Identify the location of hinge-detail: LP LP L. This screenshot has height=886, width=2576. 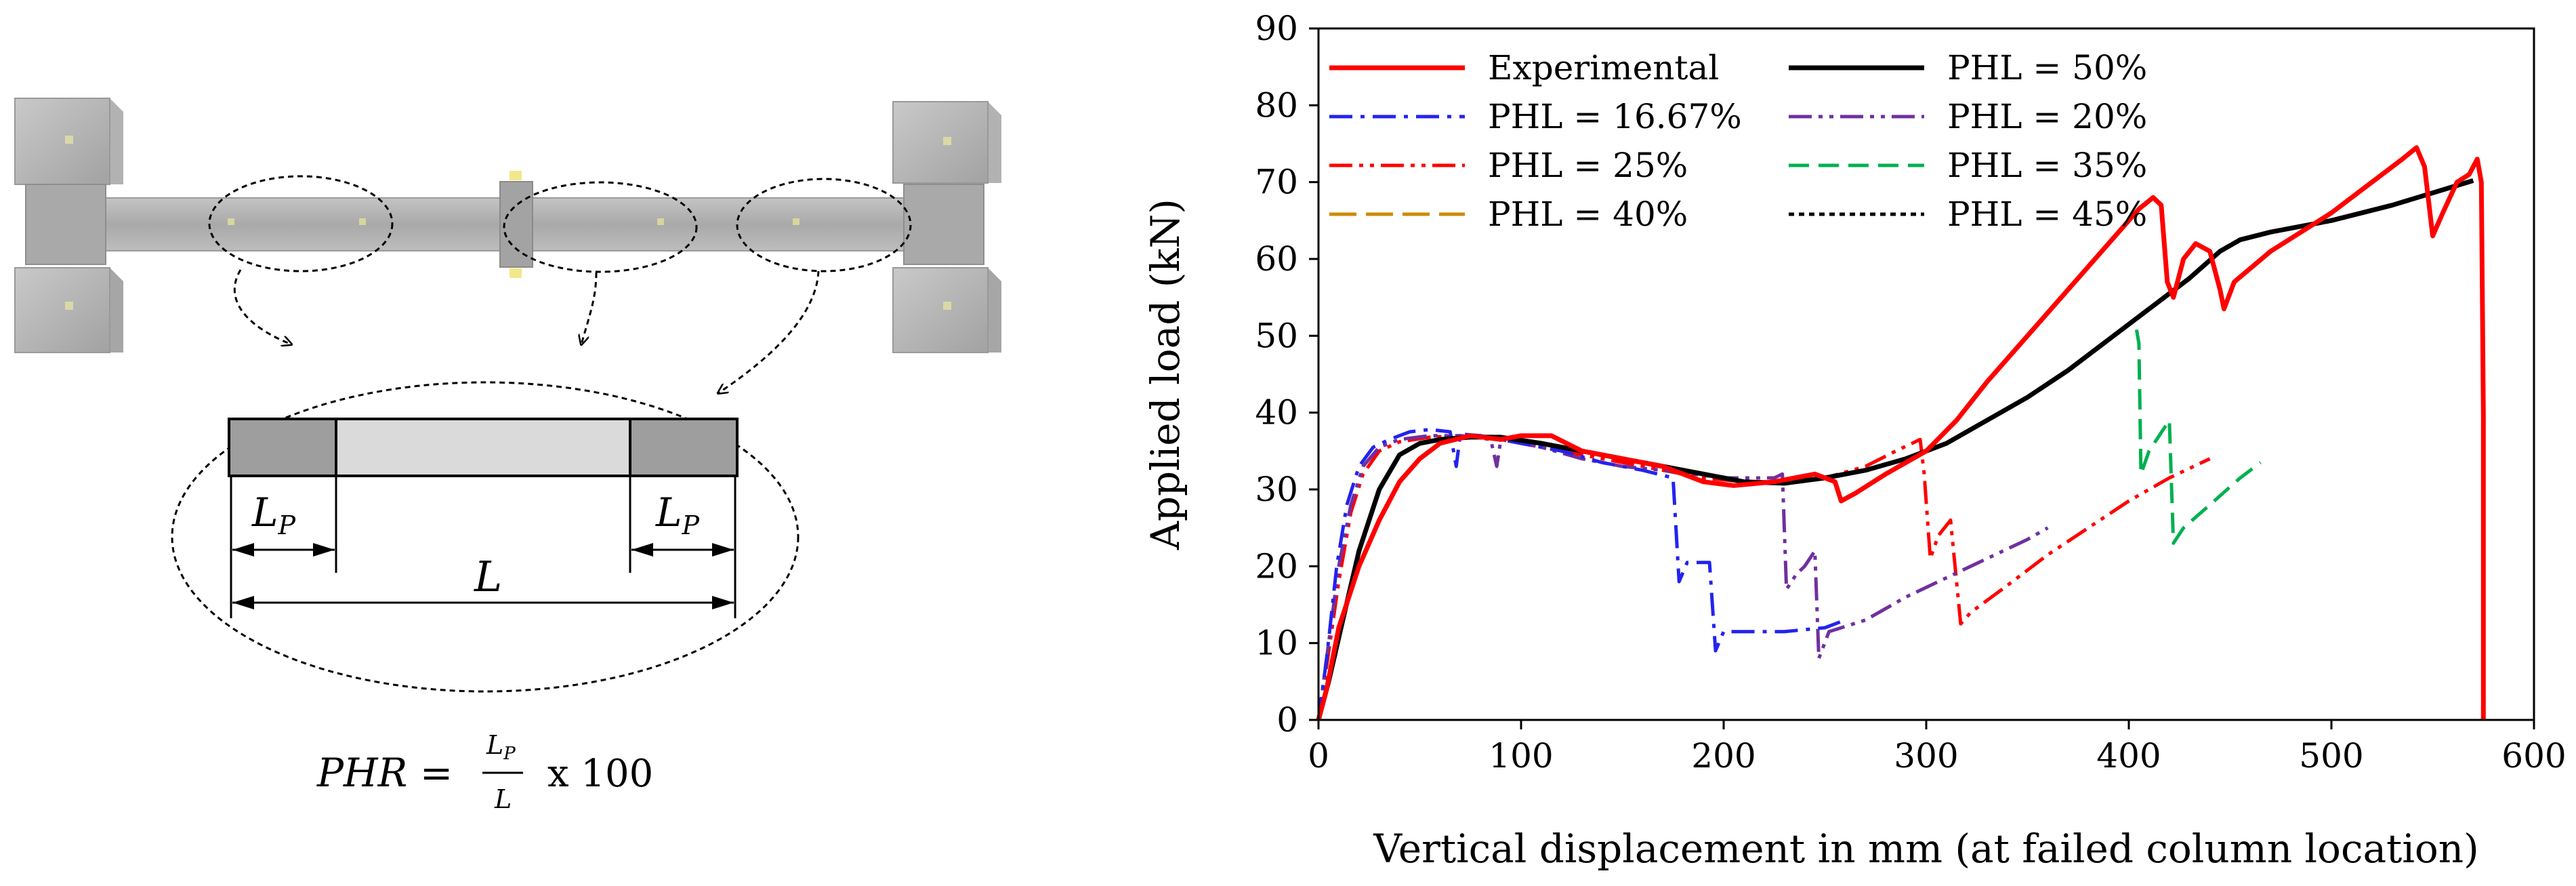
(485, 537).